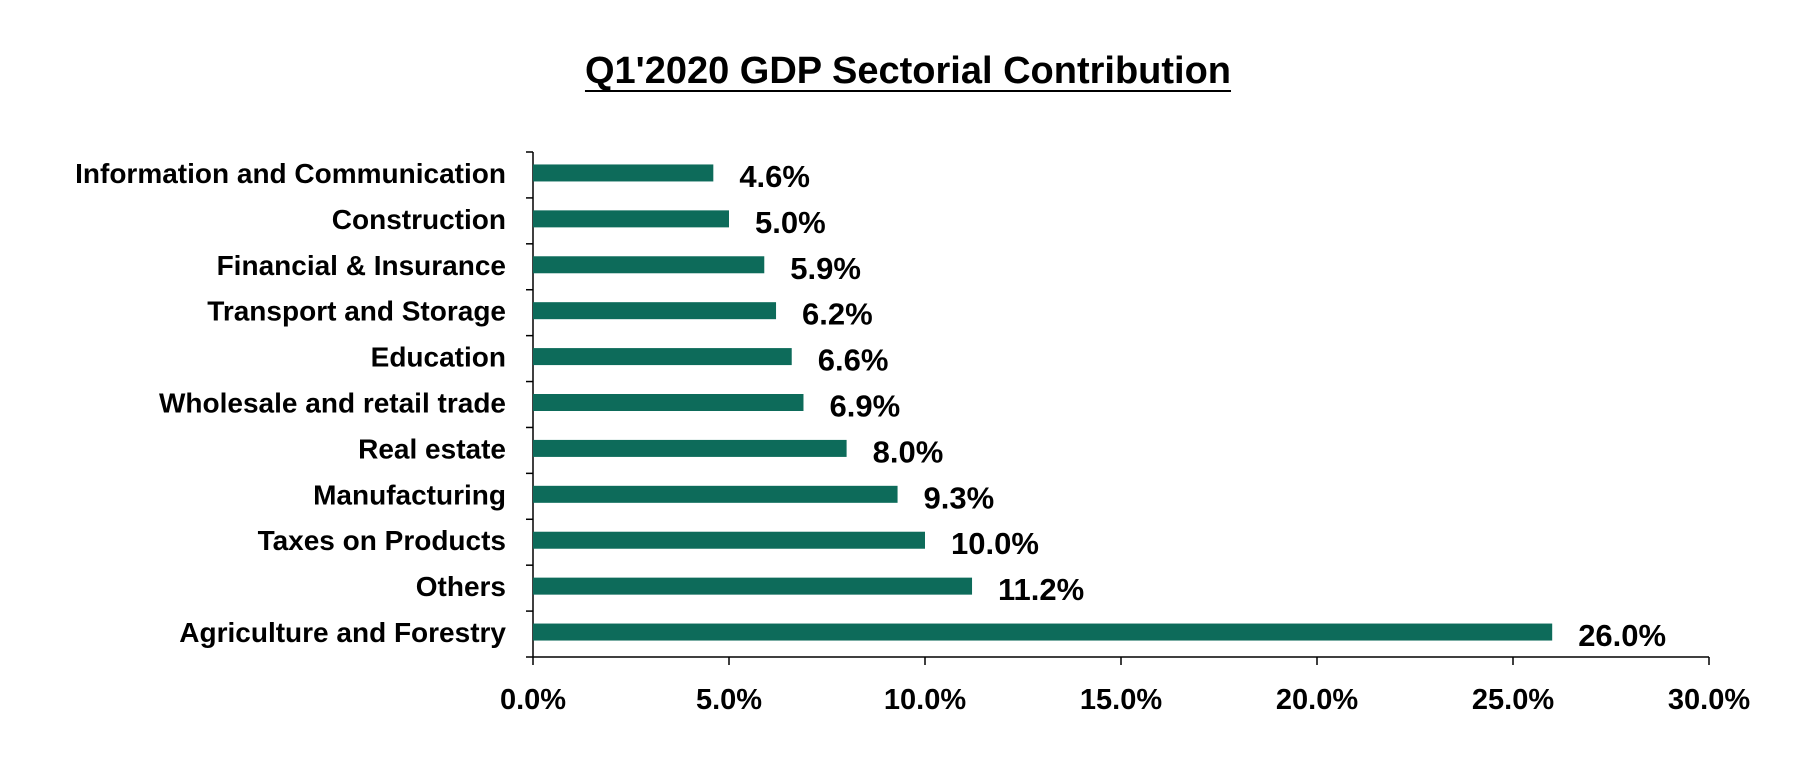 The width and height of the screenshot is (1816, 760). Describe the element at coordinates (1317, 700) in the screenshot. I see `x-tick-label: 20.0%` at that location.